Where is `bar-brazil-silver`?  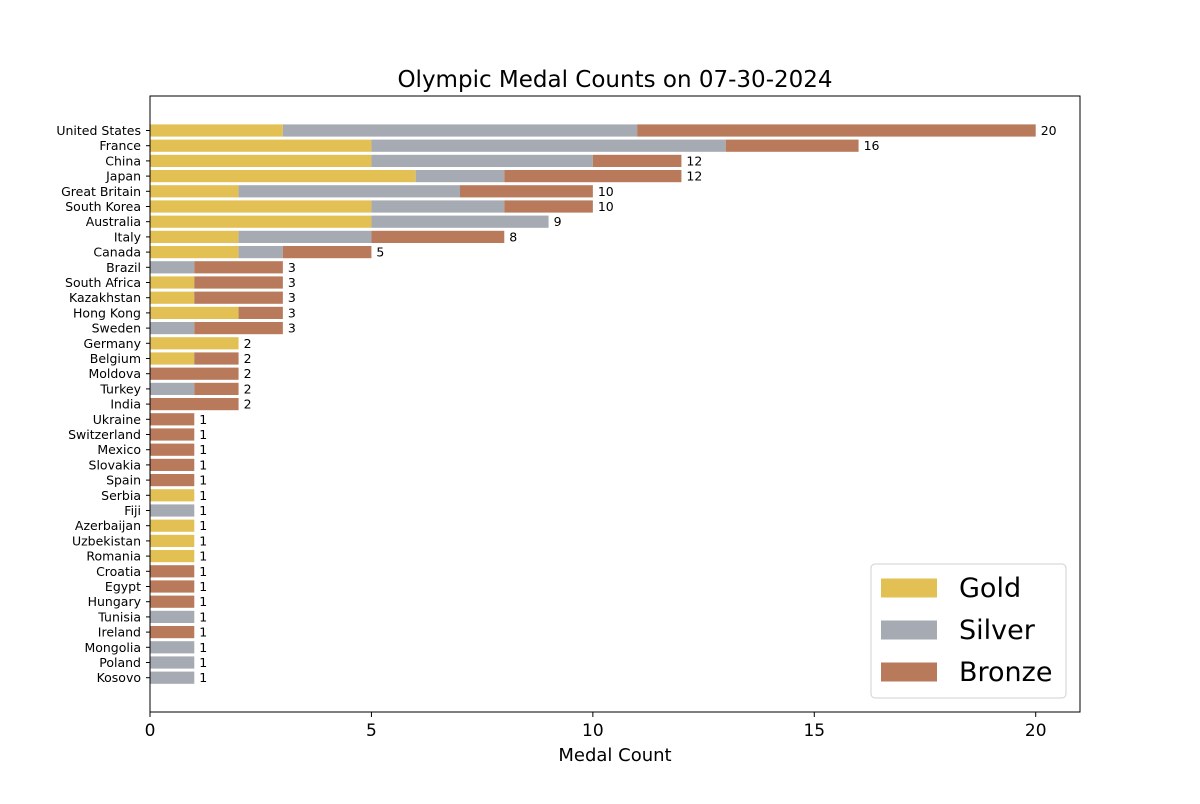 bar-brazil-silver is located at coordinates (172, 267).